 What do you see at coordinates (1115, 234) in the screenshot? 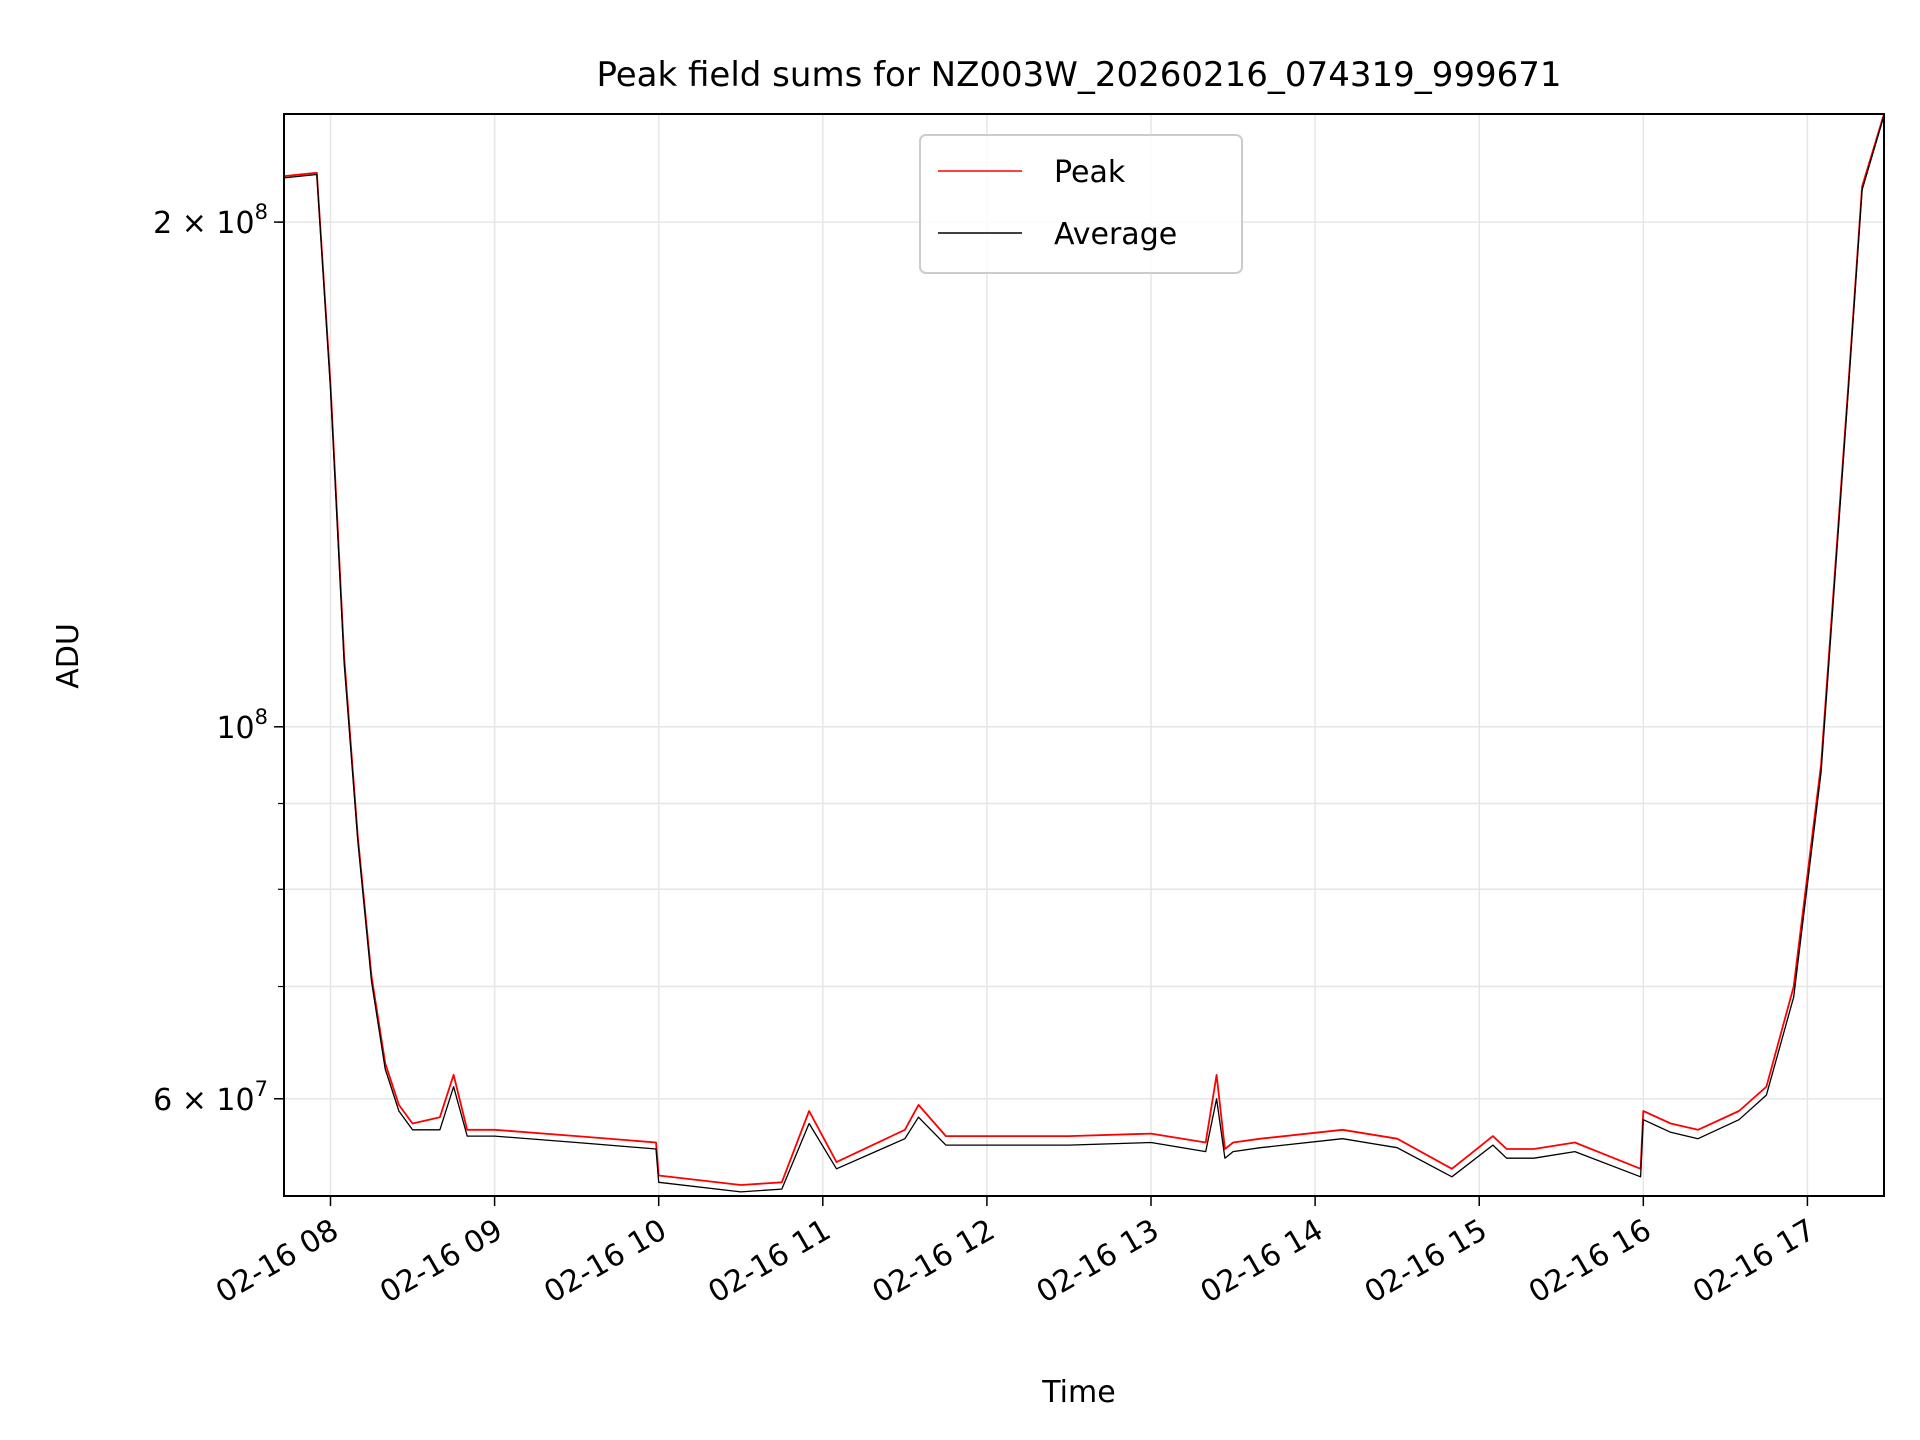
I see `legend-label-average: Average` at bounding box center [1115, 234].